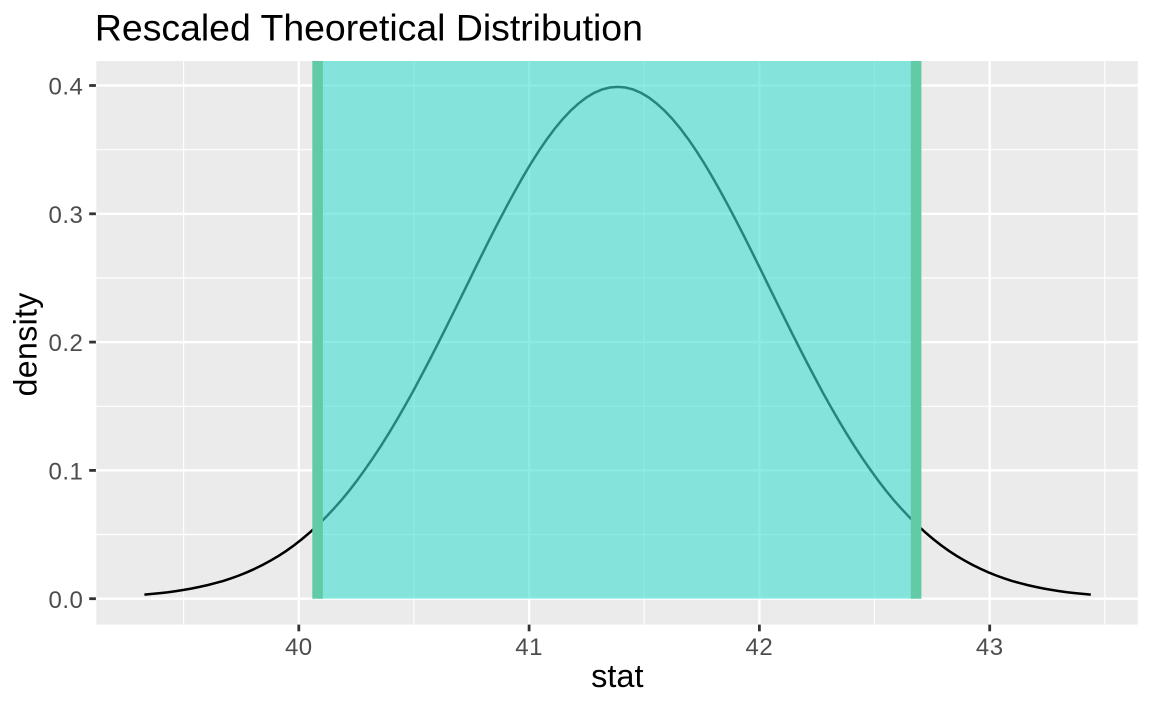 This screenshot has height=716, width=1152. I want to click on svg-text: stat, so click(617, 676).